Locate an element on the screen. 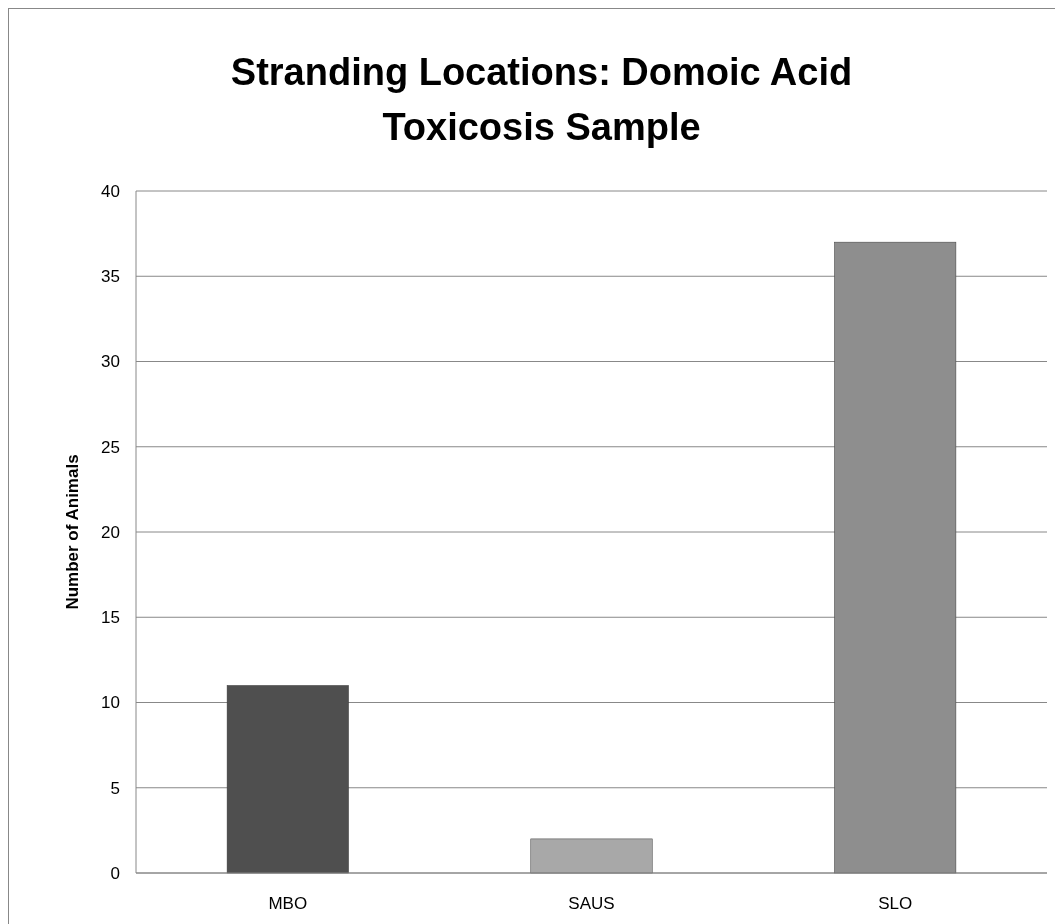 The height and width of the screenshot is (924, 1055). y-tick-label: 5 is located at coordinates (115, 788).